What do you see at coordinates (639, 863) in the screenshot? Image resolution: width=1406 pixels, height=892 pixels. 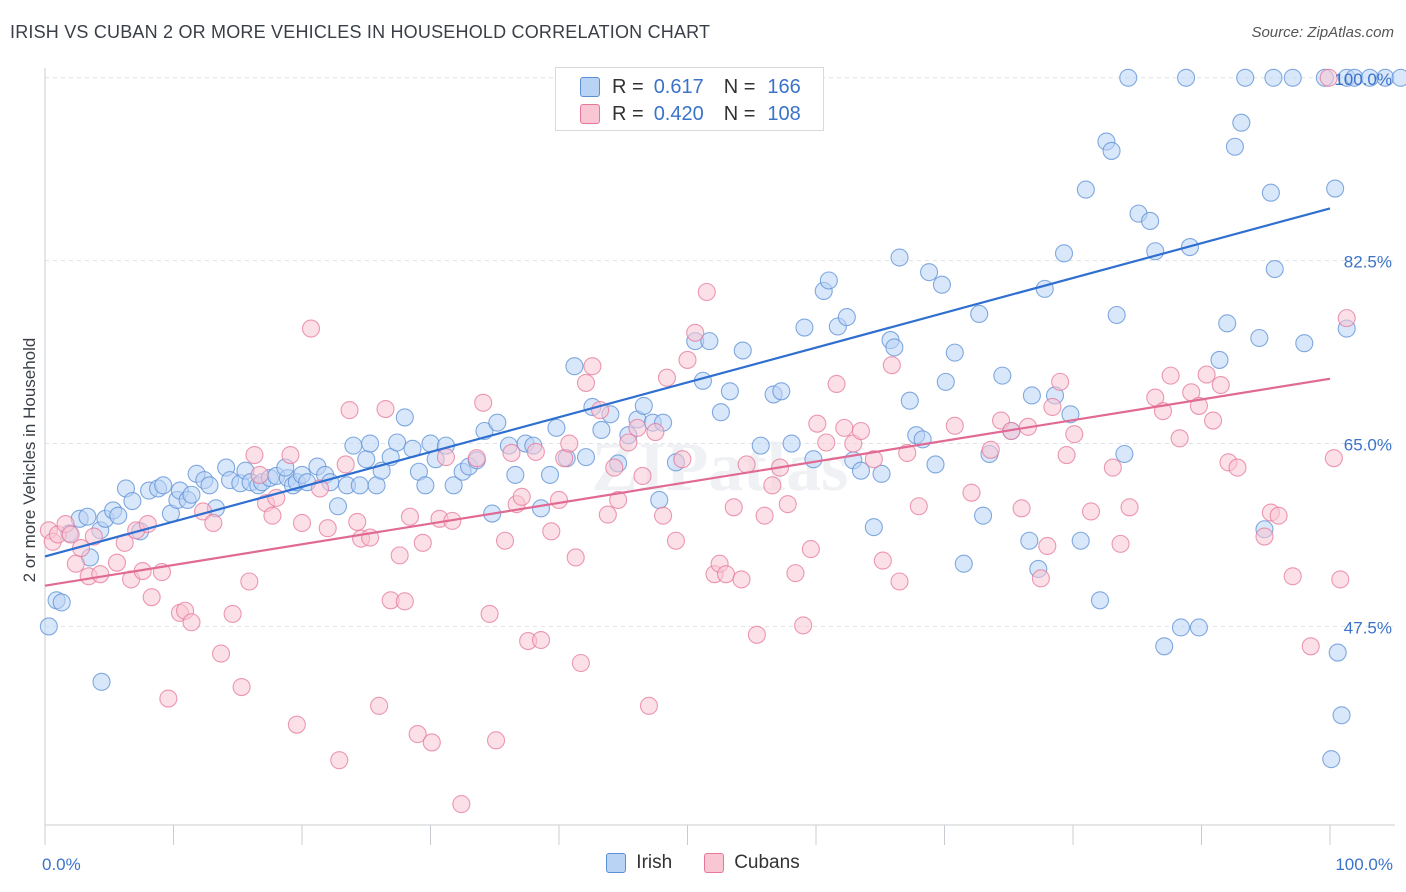 I see `legend-item-irish: Irish` at bounding box center [639, 863].